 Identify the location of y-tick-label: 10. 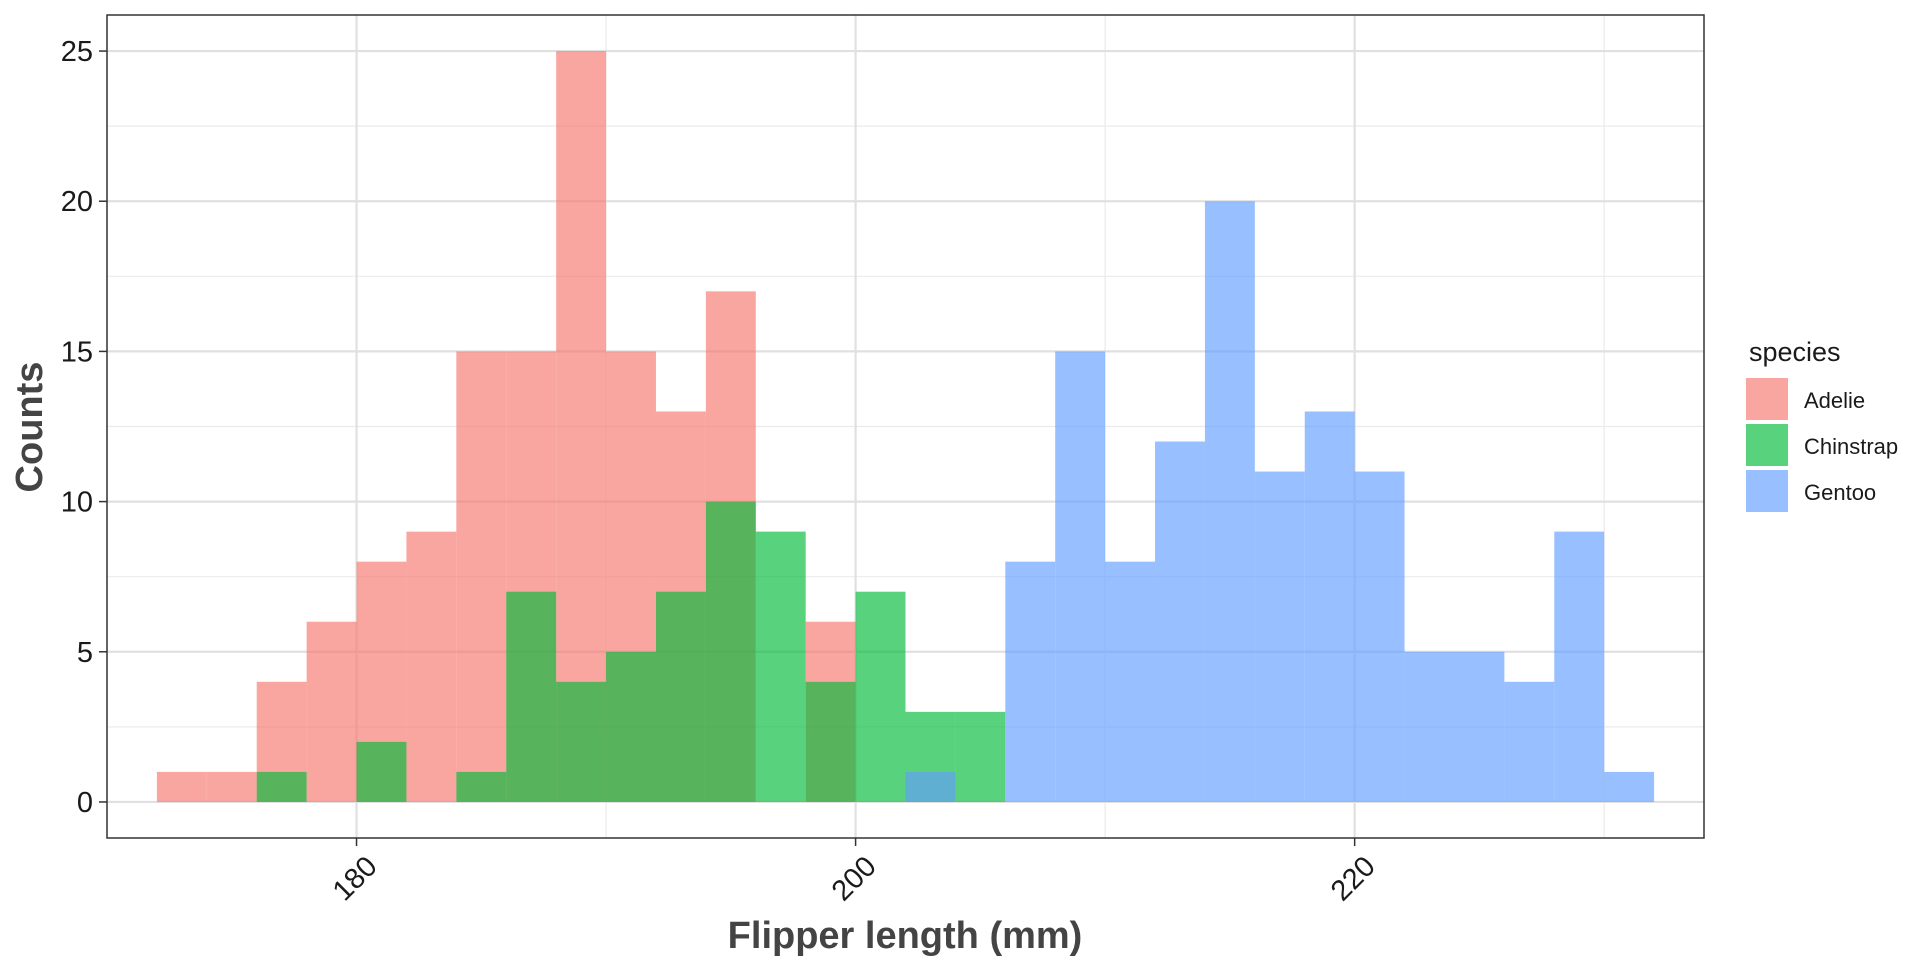
(77, 503).